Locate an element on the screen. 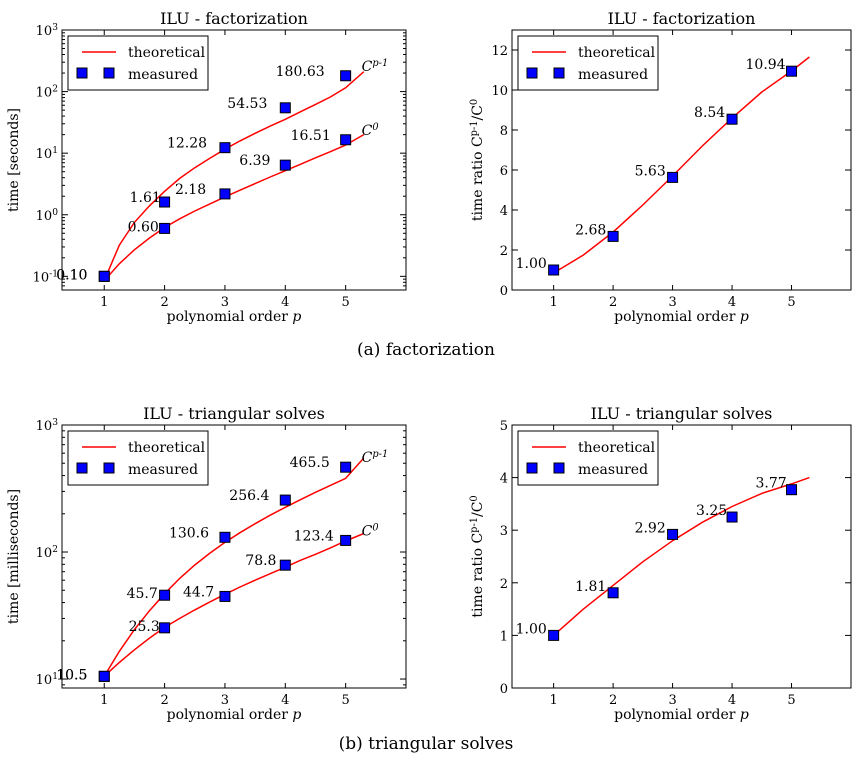 This screenshot has width=852, height=757. y-tick-label: 10-1 is located at coordinates (45, 277).